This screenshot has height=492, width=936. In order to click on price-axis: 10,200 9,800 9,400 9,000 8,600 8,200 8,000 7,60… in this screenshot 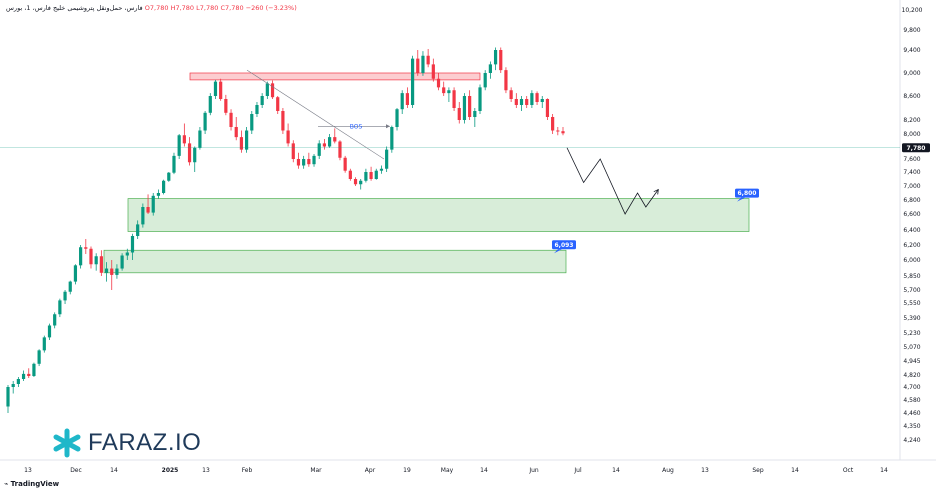, I will do `click(912, 225)`.